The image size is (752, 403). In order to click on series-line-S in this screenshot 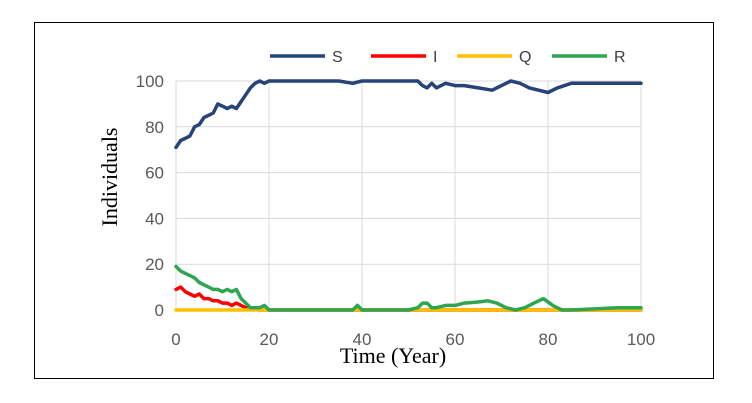, I will do `click(408, 114)`.